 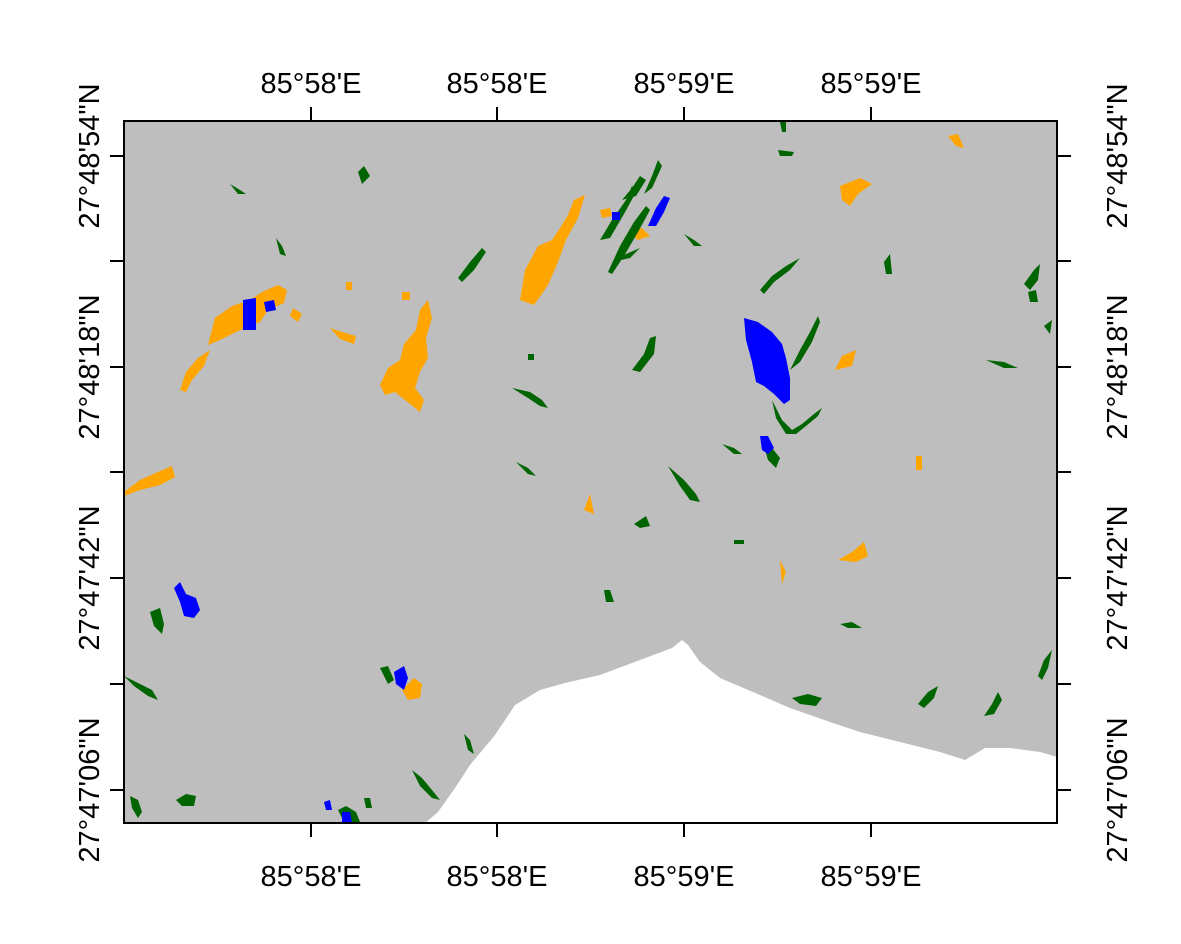 What do you see at coordinates (90, 155) in the screenshot?
I see `left-tick-label: 27°48'54"N` at bounding box center [90, 155].